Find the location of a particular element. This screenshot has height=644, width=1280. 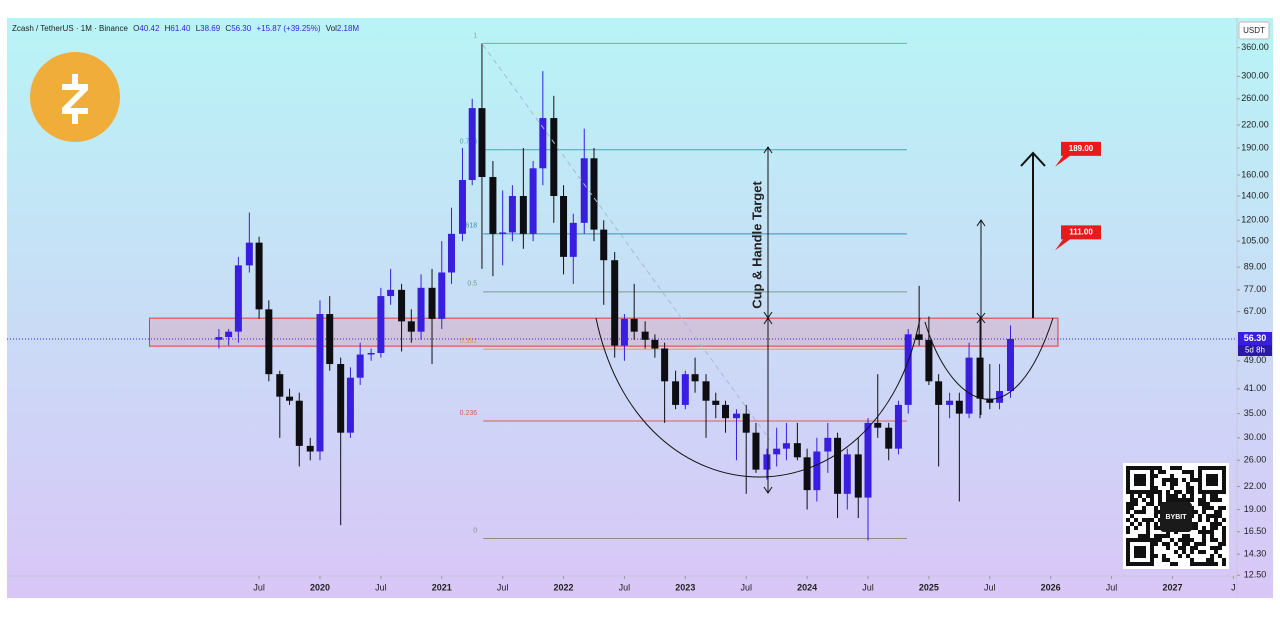

exchange-badge is located at coordinates (1176, 517).